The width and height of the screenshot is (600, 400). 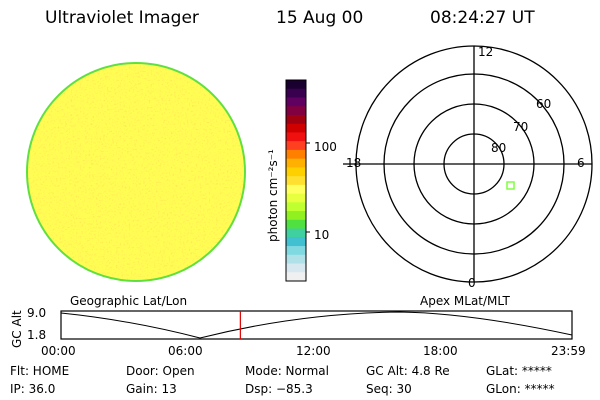 I want to click on orbit-altitude-curve, so click(x=316, y=325).